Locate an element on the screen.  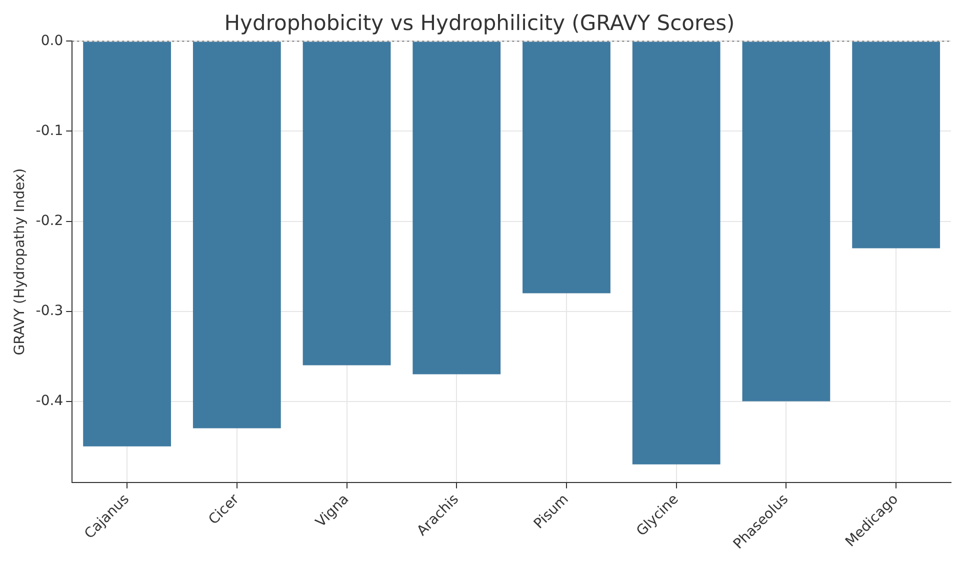
y-tick-label: -0.4 is located at coordinates (50, 400).